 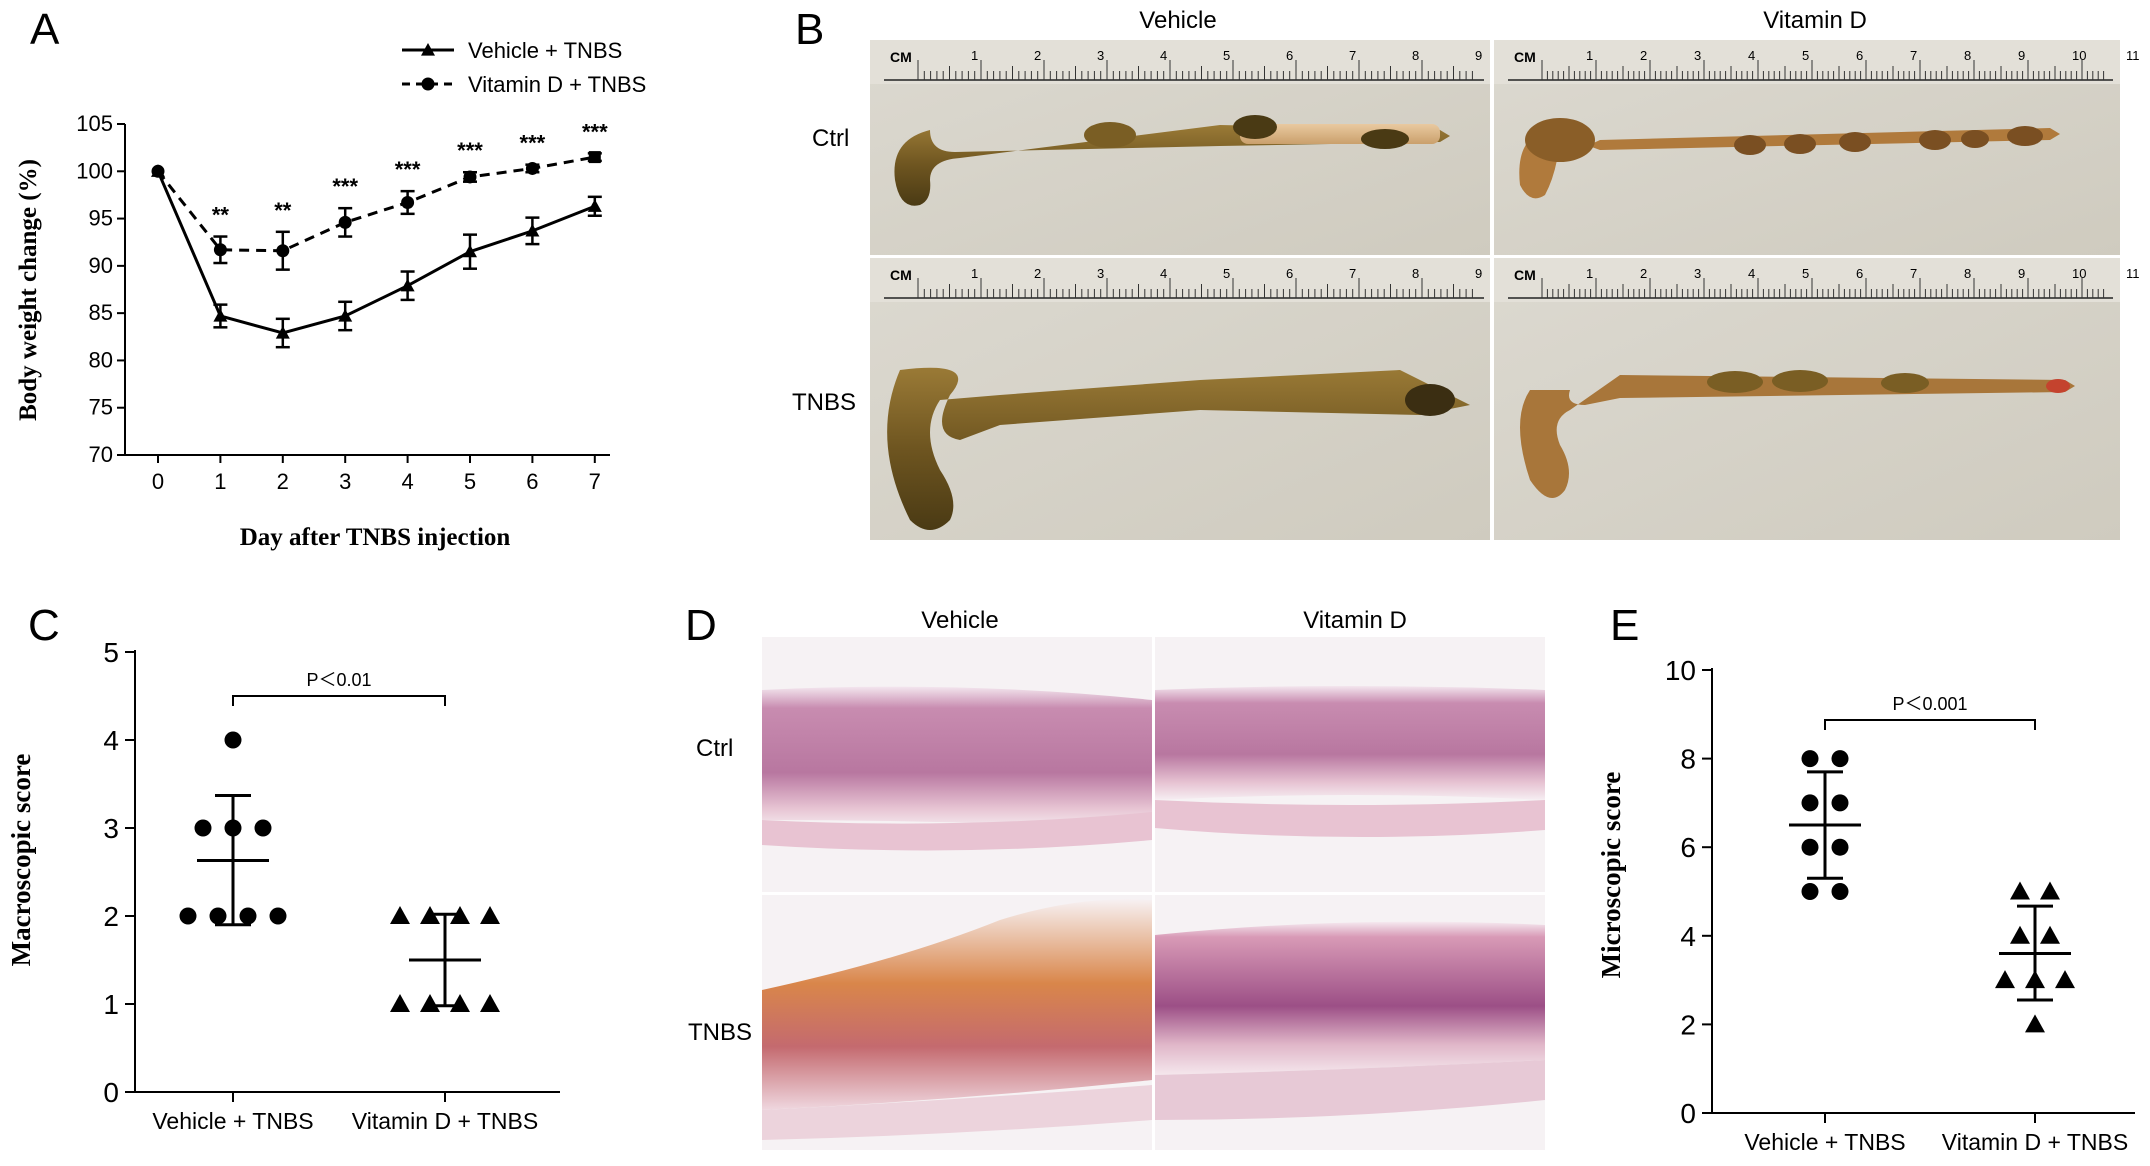 What do you see at coordinates (545, 50) in the screenshot?
I see `chart-a-legend-label-1: Vehicle + TNBS` at bounding box center [545, 50].